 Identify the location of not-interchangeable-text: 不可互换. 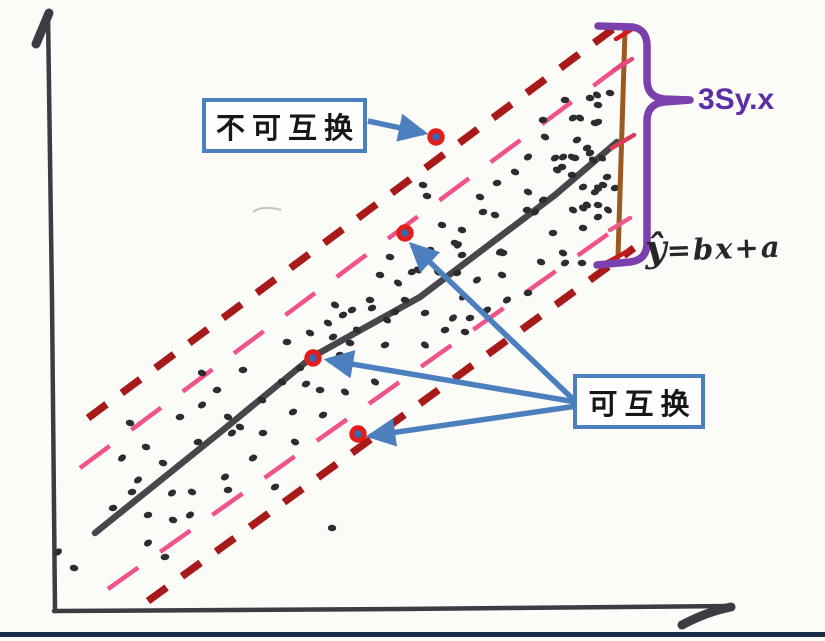
(287, 127).